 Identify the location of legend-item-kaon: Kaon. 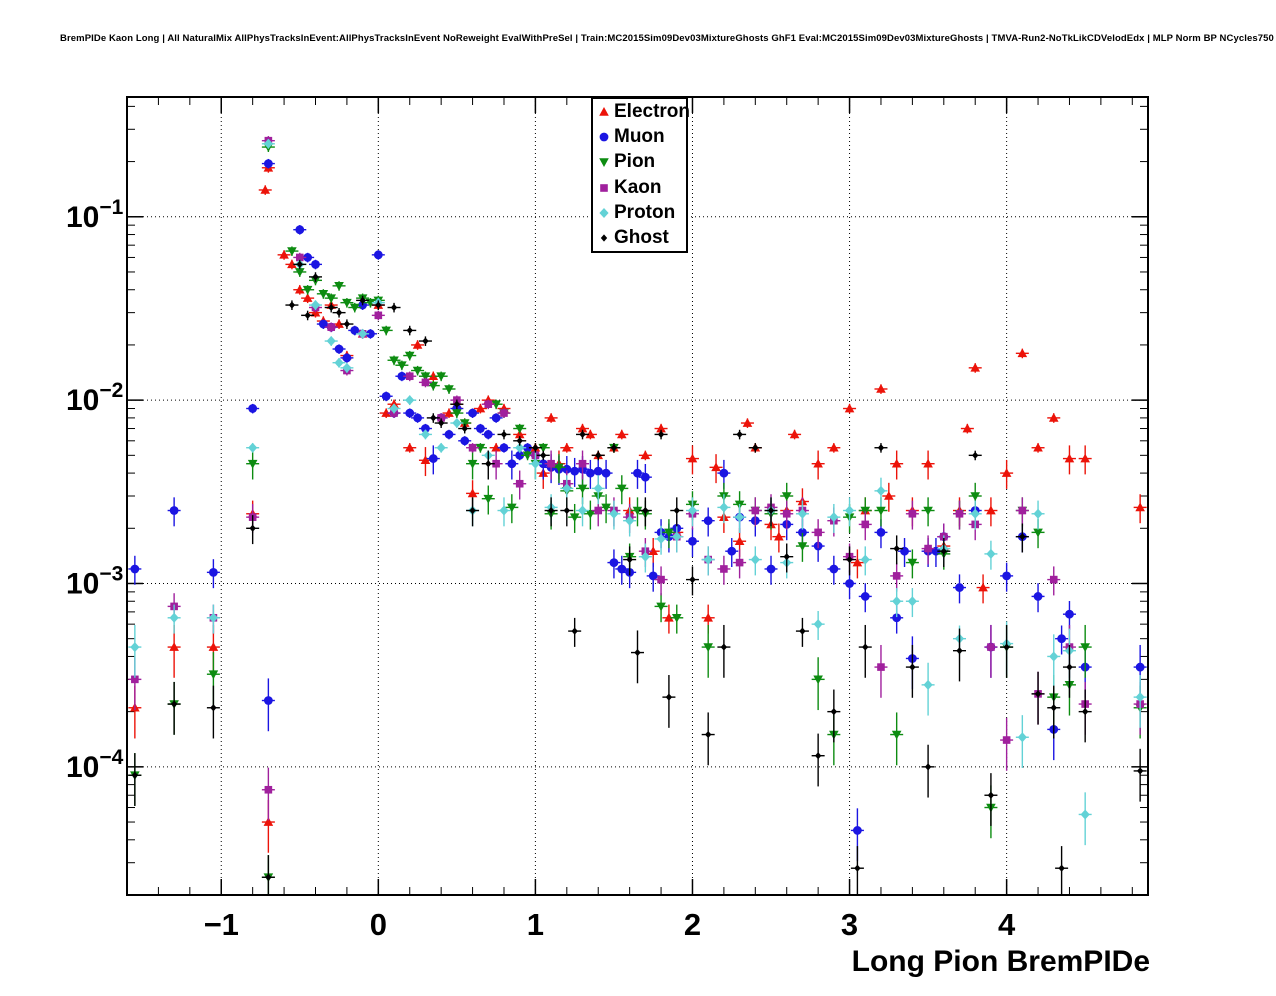
(639, 187).